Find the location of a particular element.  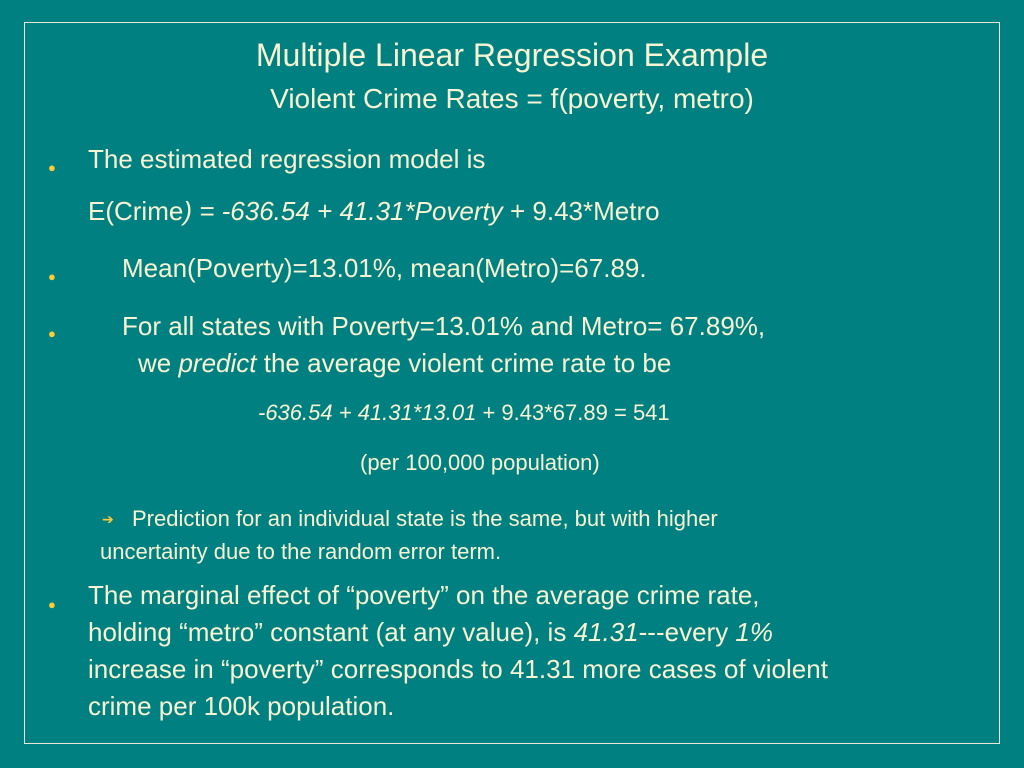

bullet3-line2-prefix: we is located at coordinates (158, 363).